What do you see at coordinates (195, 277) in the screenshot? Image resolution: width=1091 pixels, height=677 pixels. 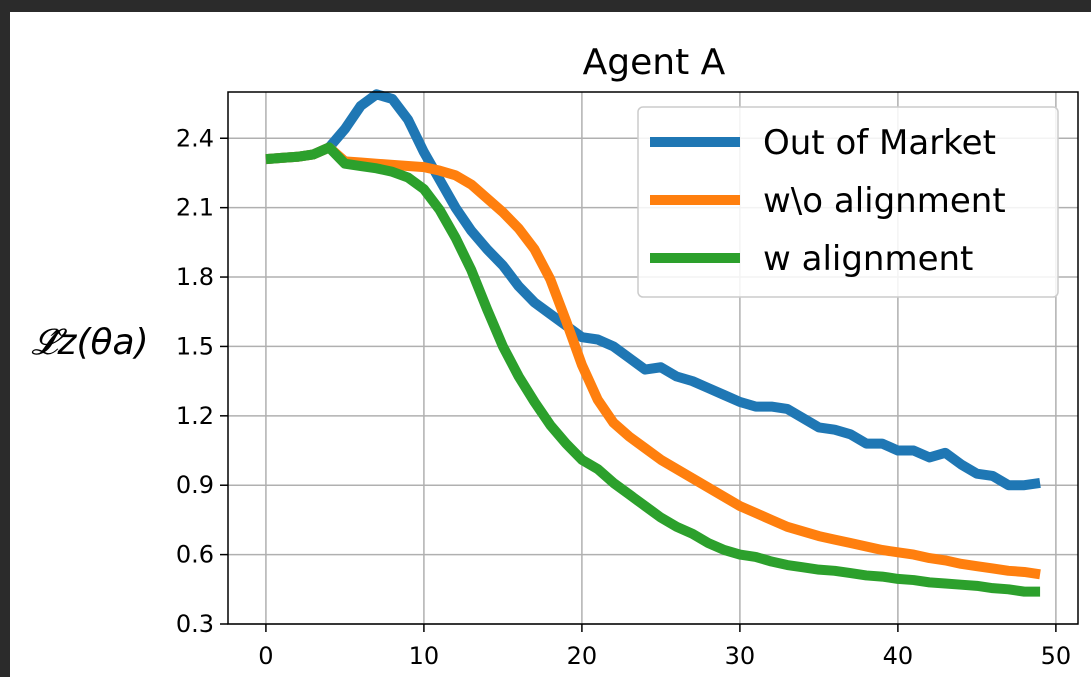 I see `y-tick-label: 1.8` at bounding box center [195, 277].